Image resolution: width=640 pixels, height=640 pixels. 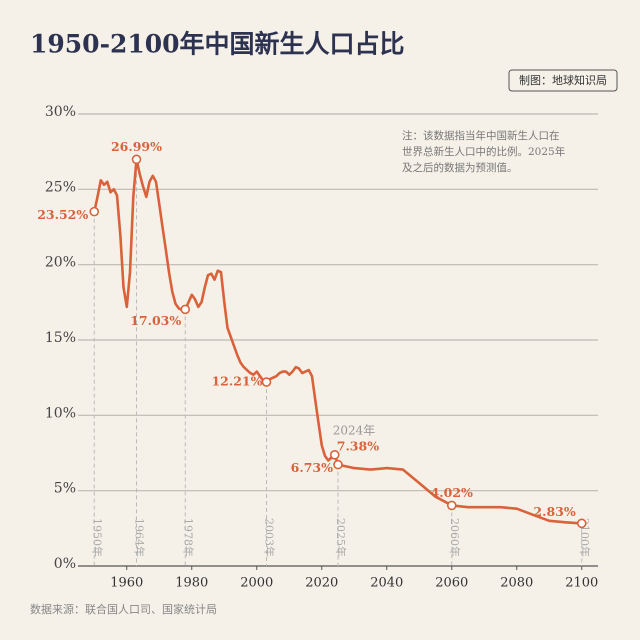 What do you see at coordinates (60, 263) in the screenshot?
I see `y-tick-label: 20%` at bounding box center [60, 263].